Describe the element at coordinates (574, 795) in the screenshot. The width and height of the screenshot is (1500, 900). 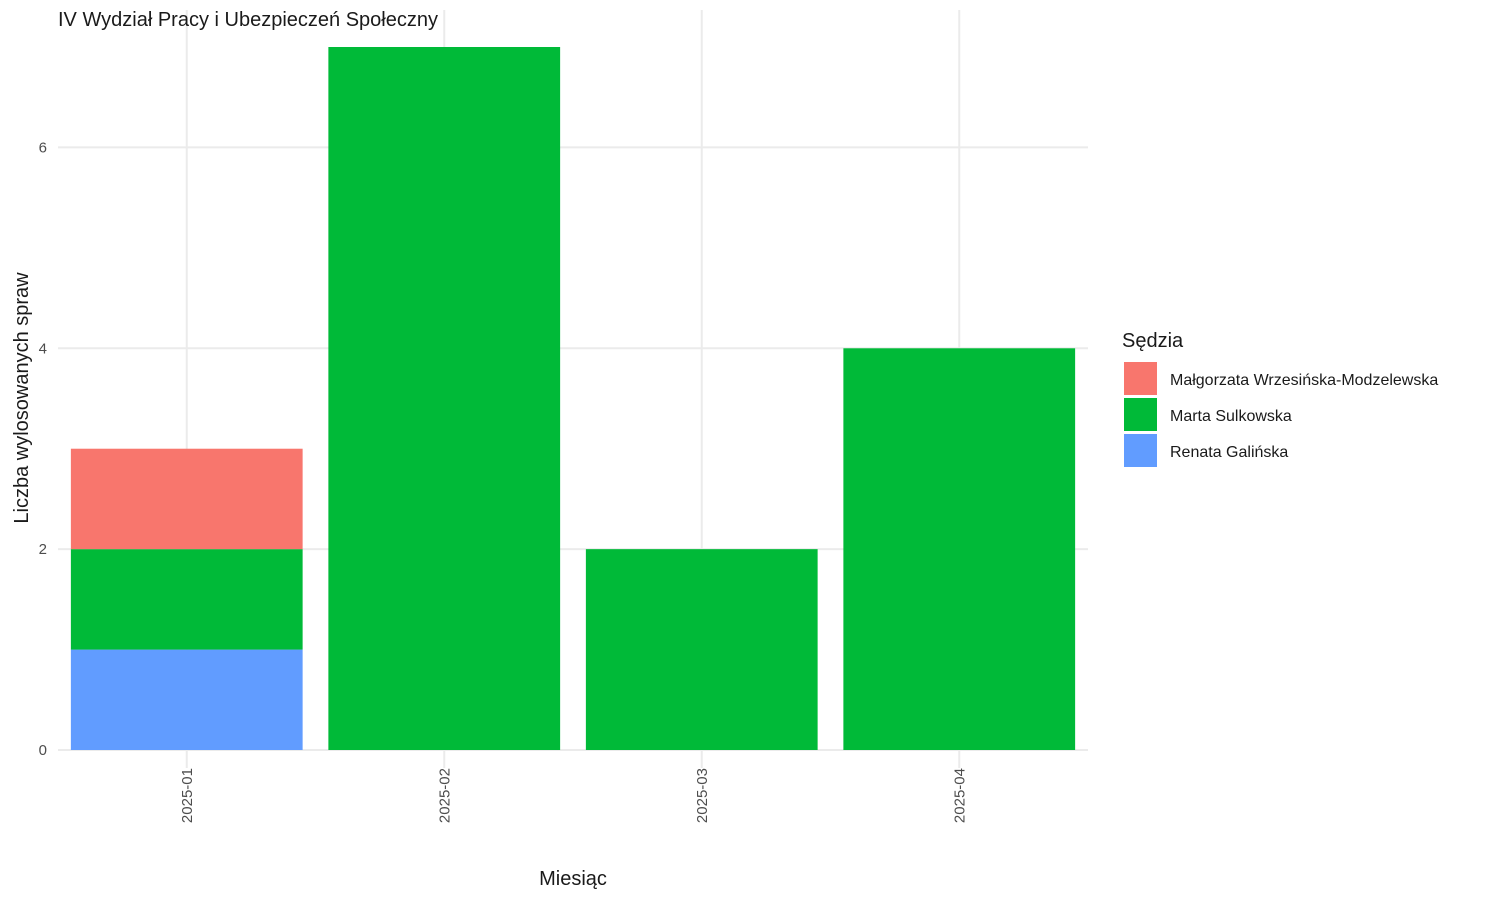
I see `x-axis-ticks: 2025-01 2025-02 2025-03 2025-04` at that location.